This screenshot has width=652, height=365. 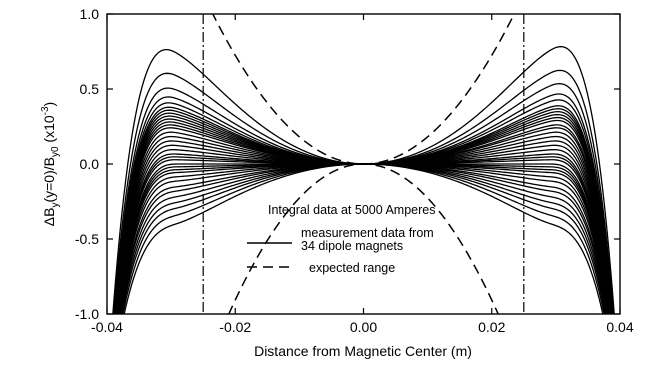 I want to click on y-tick-label: -0.5, so click(x=87, y=239).